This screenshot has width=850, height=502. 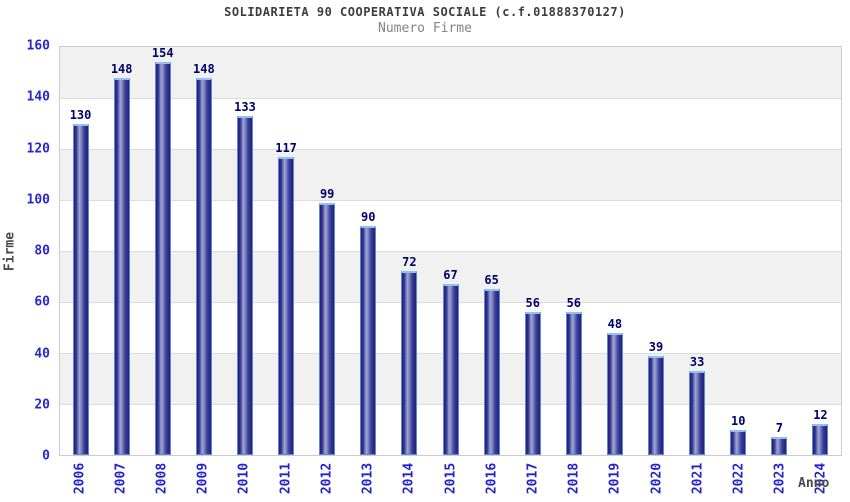 I want to click on bar-2015: 67, so click(x=450, y=362).